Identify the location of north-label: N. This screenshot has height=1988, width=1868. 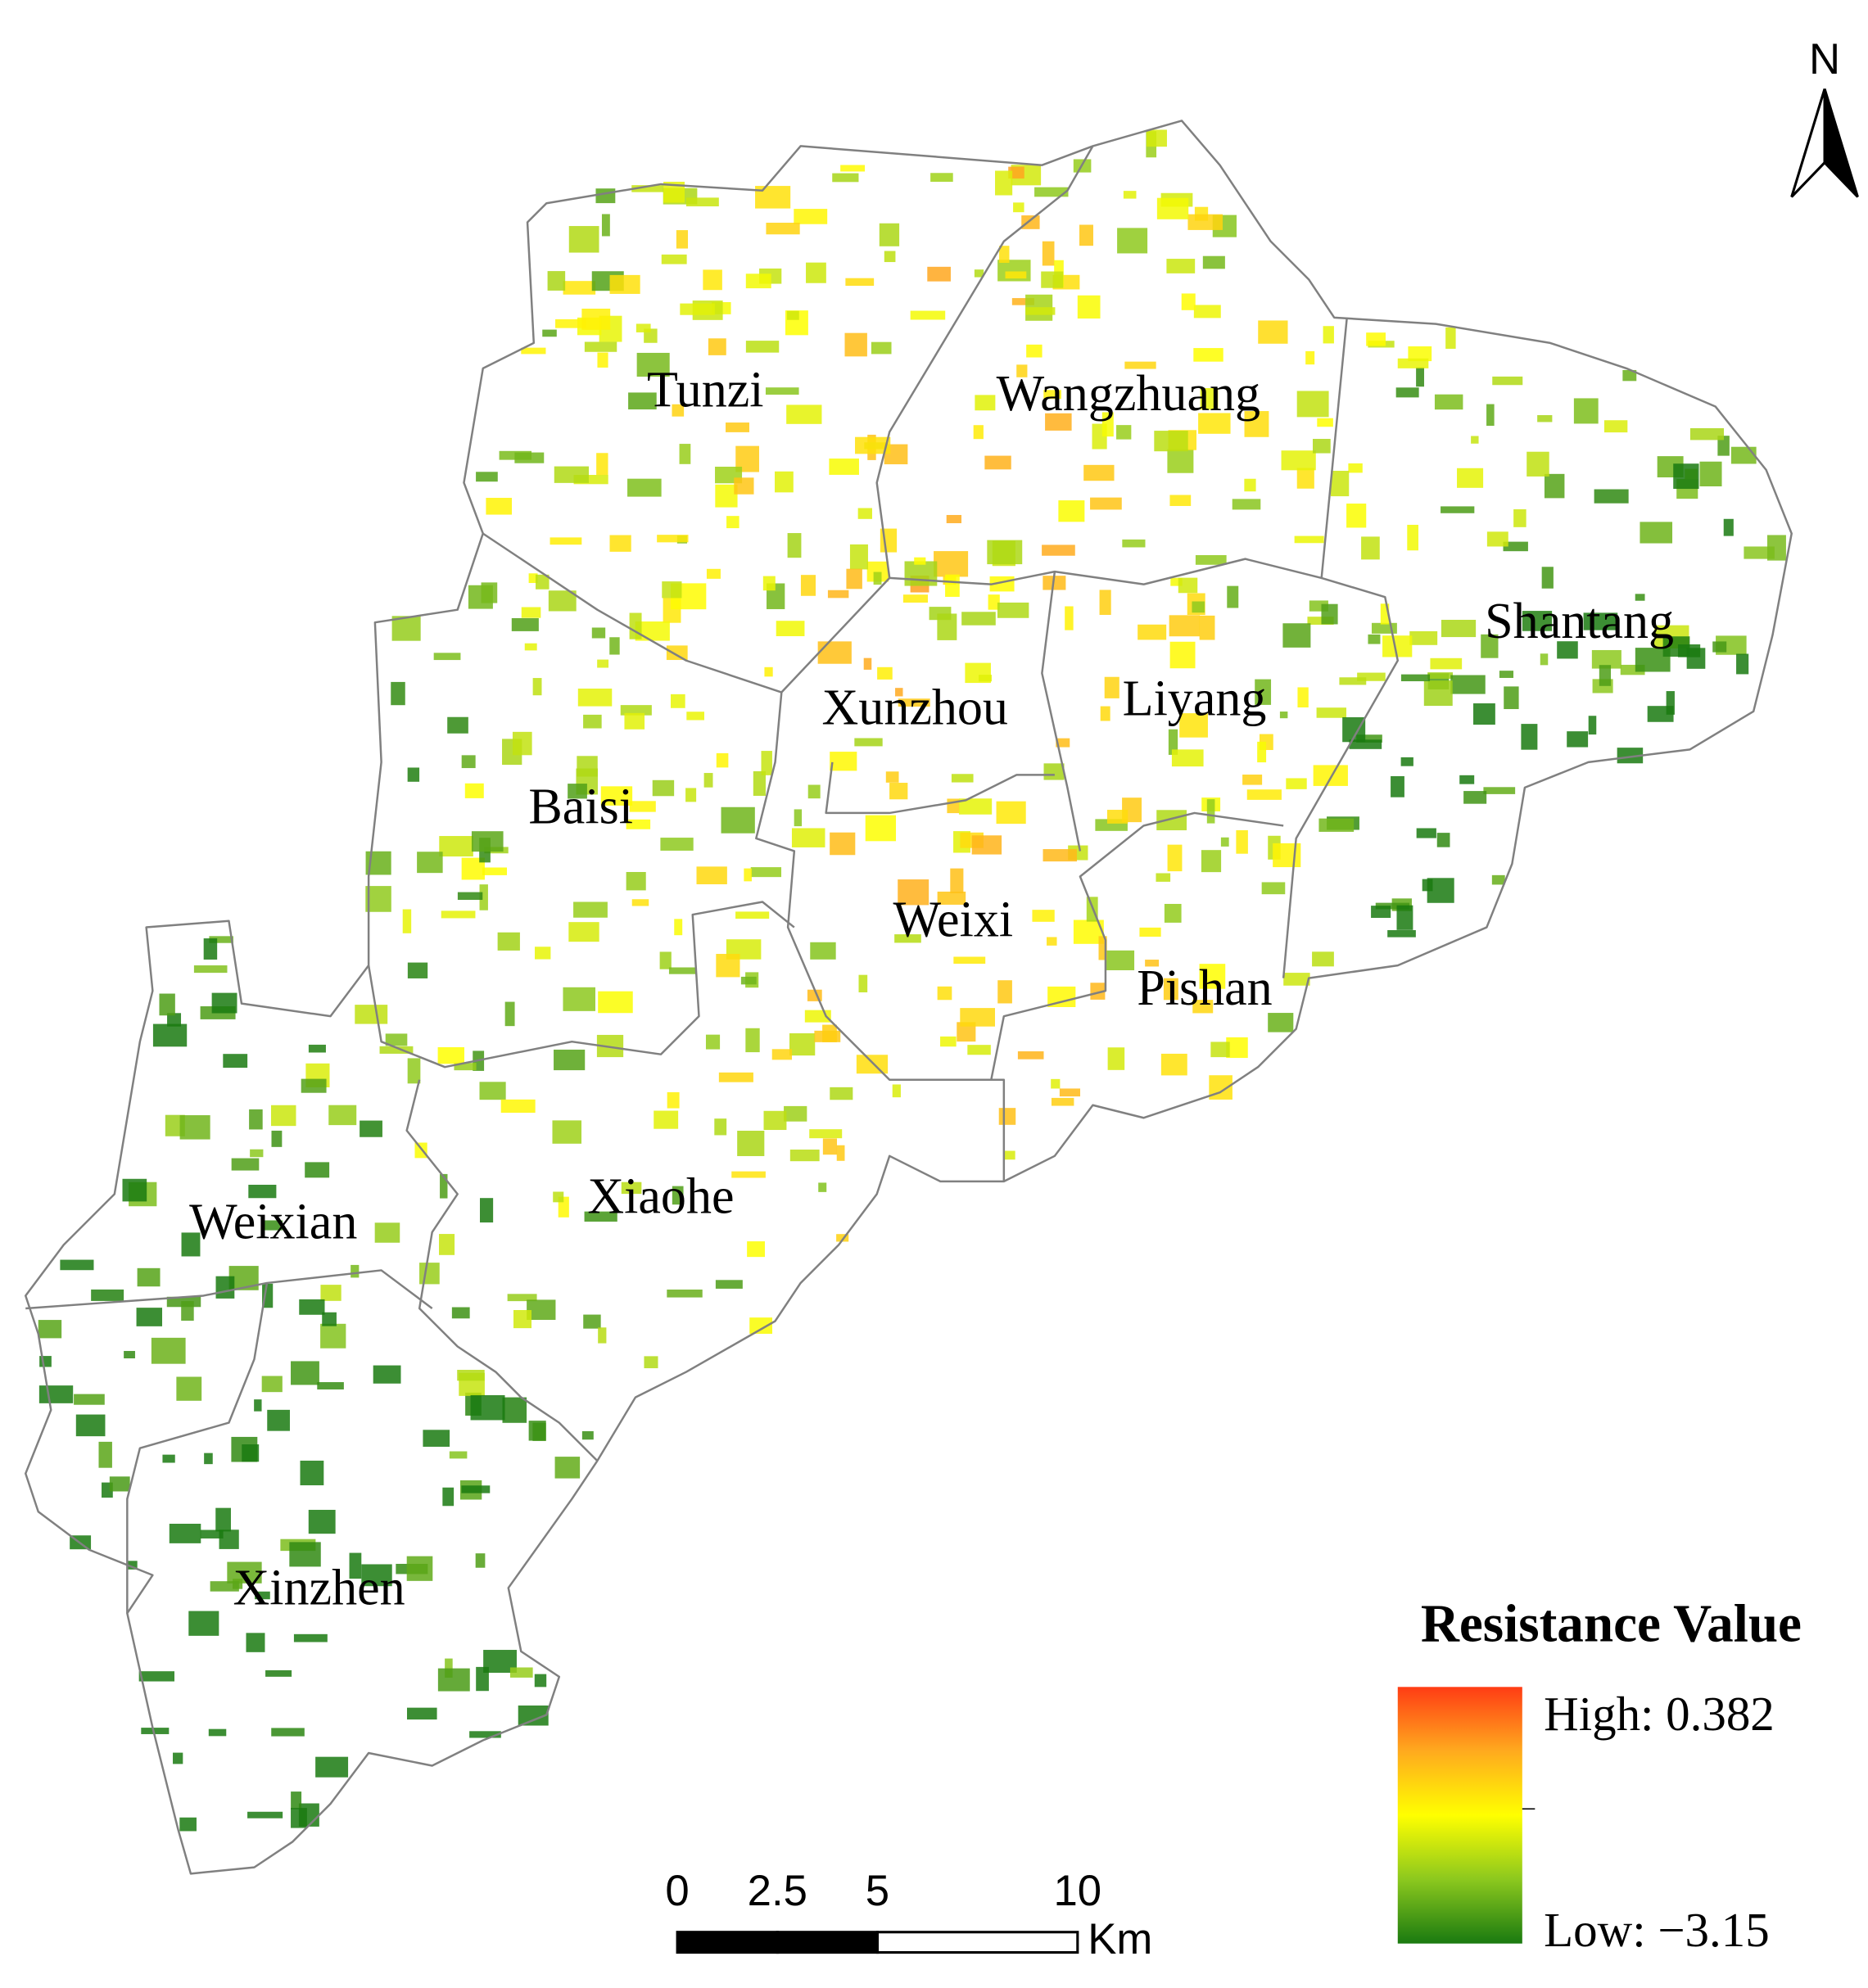
(1825, 59).